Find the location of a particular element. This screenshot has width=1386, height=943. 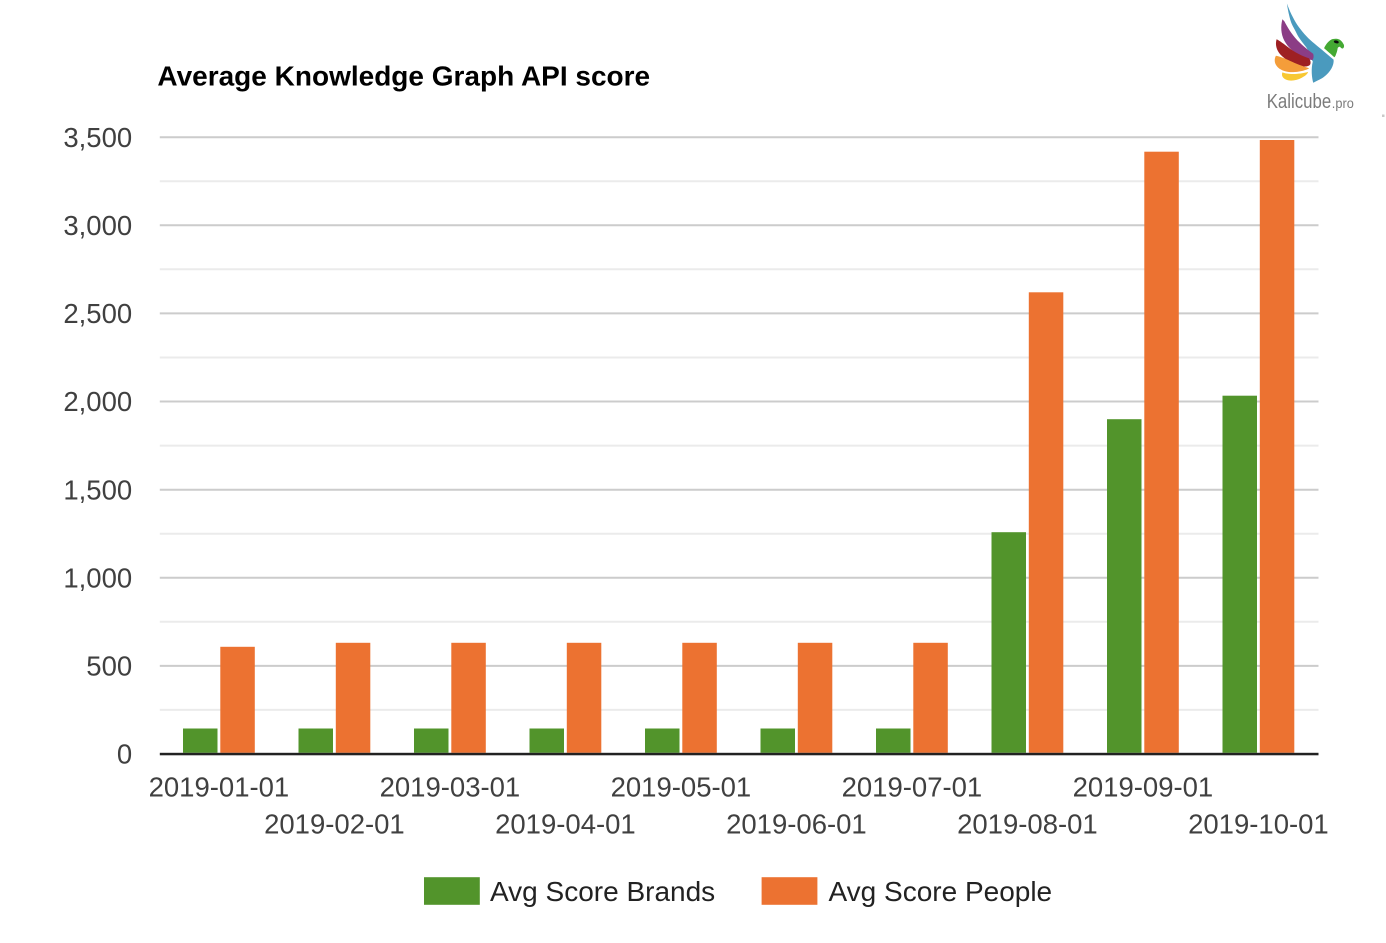

svg-text: 1,000 is located at coordinates (97, 578).